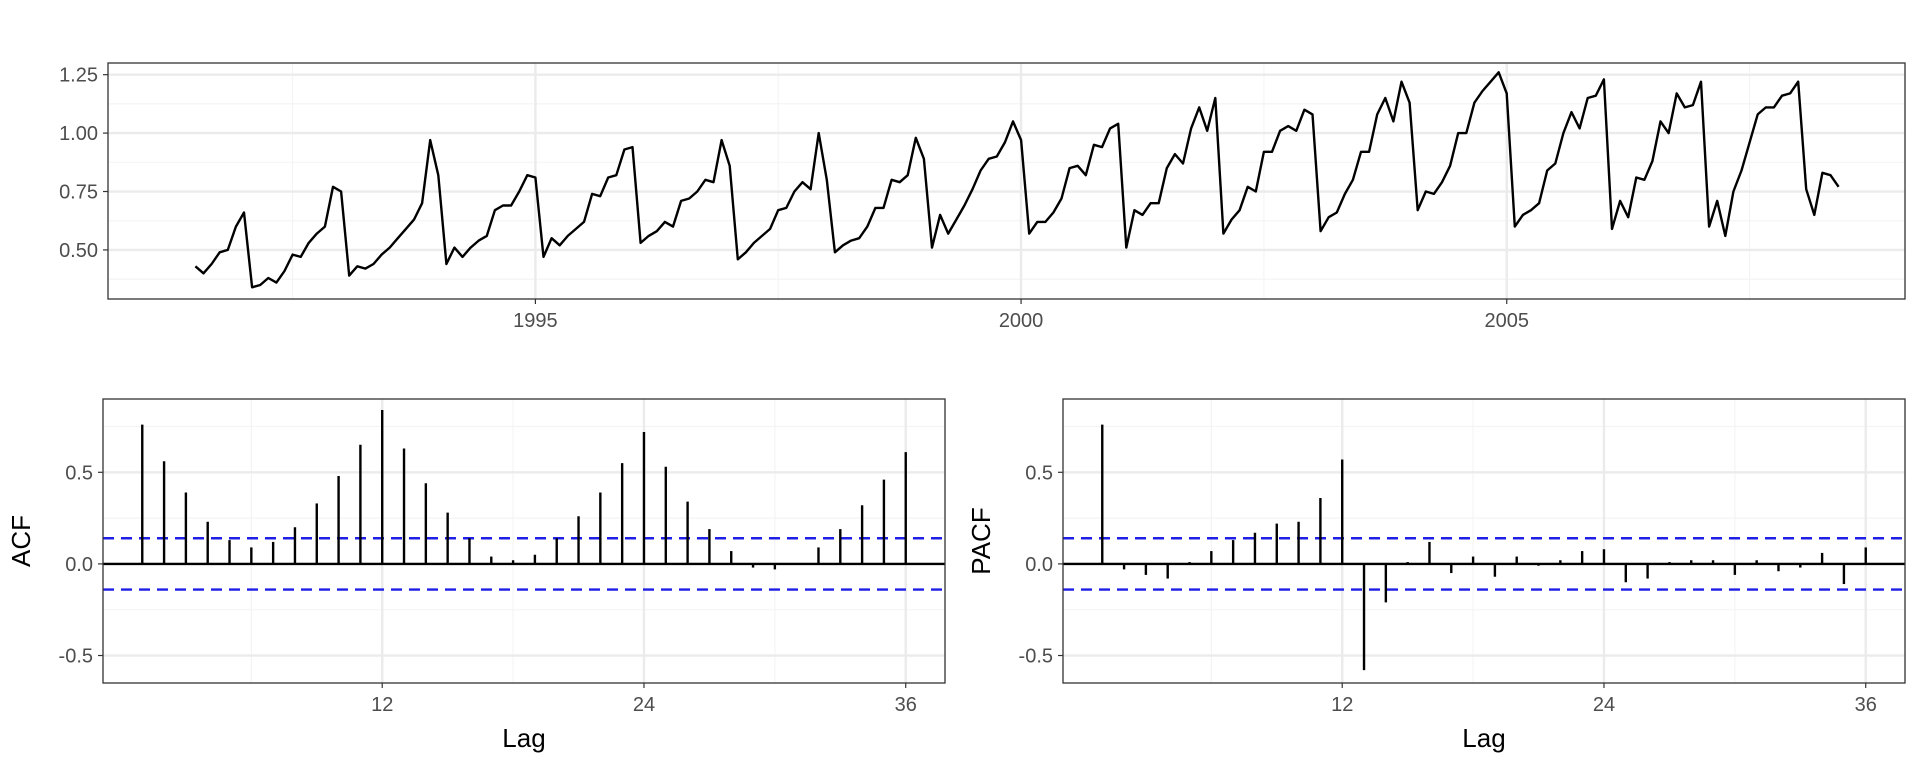 Image resolution: width=1920 pixels, height=768 pixels. What do you see at coordinates (78, 76) in the screenshot?
I see `ts-y-tick-label: 1.25` at bounding box center [78, 76].